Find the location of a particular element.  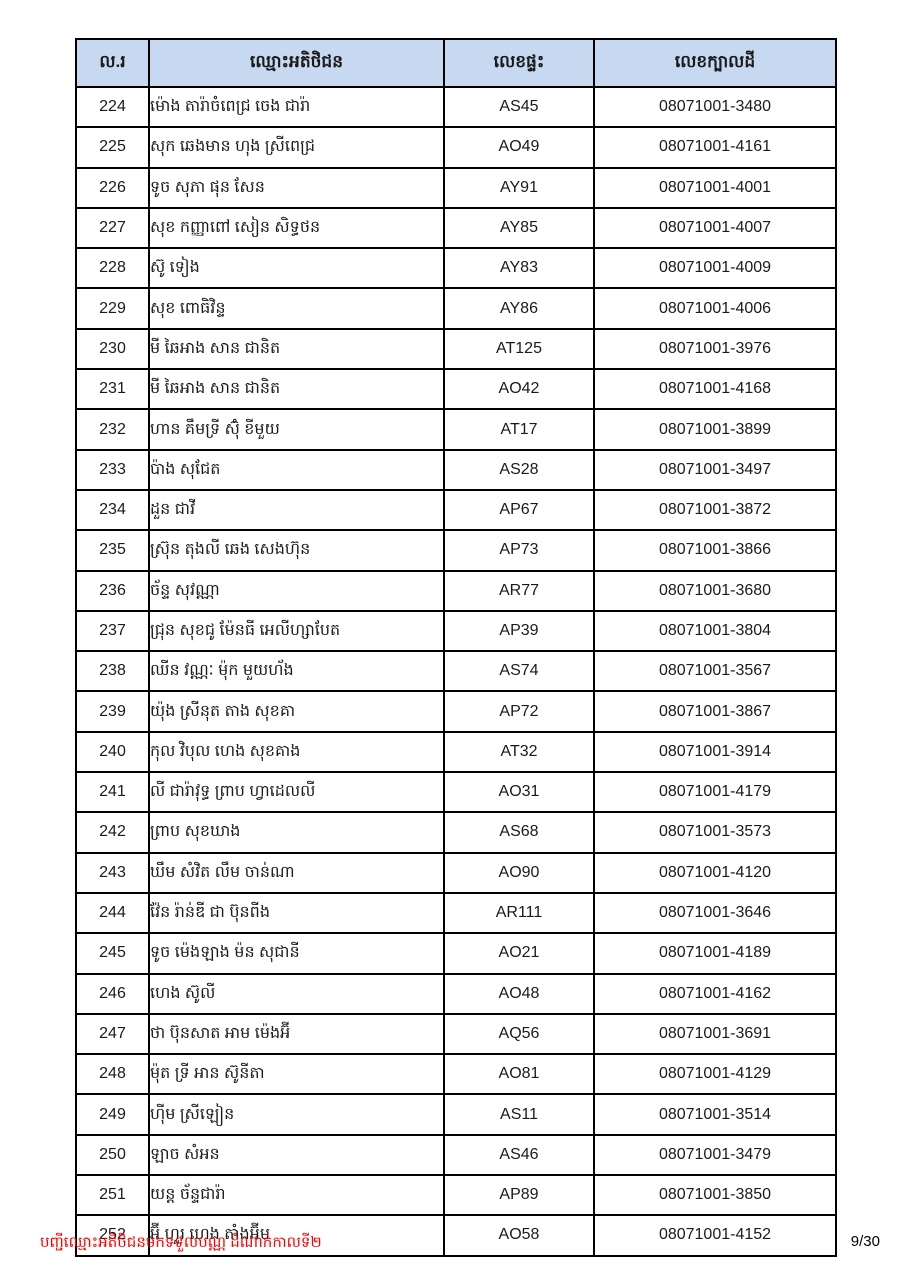

land-parcel-cell: 08071001-3573 is located at coordinates (715, 832).